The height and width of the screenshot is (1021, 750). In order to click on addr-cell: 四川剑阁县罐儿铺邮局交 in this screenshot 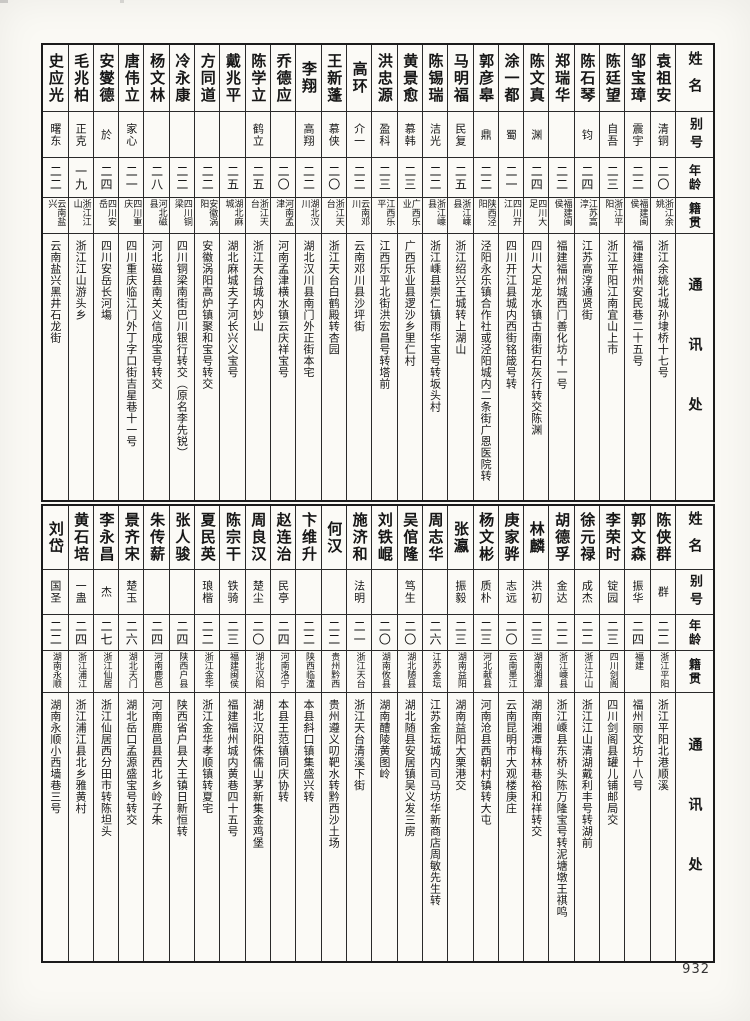, I will do `click(612, 827)`.